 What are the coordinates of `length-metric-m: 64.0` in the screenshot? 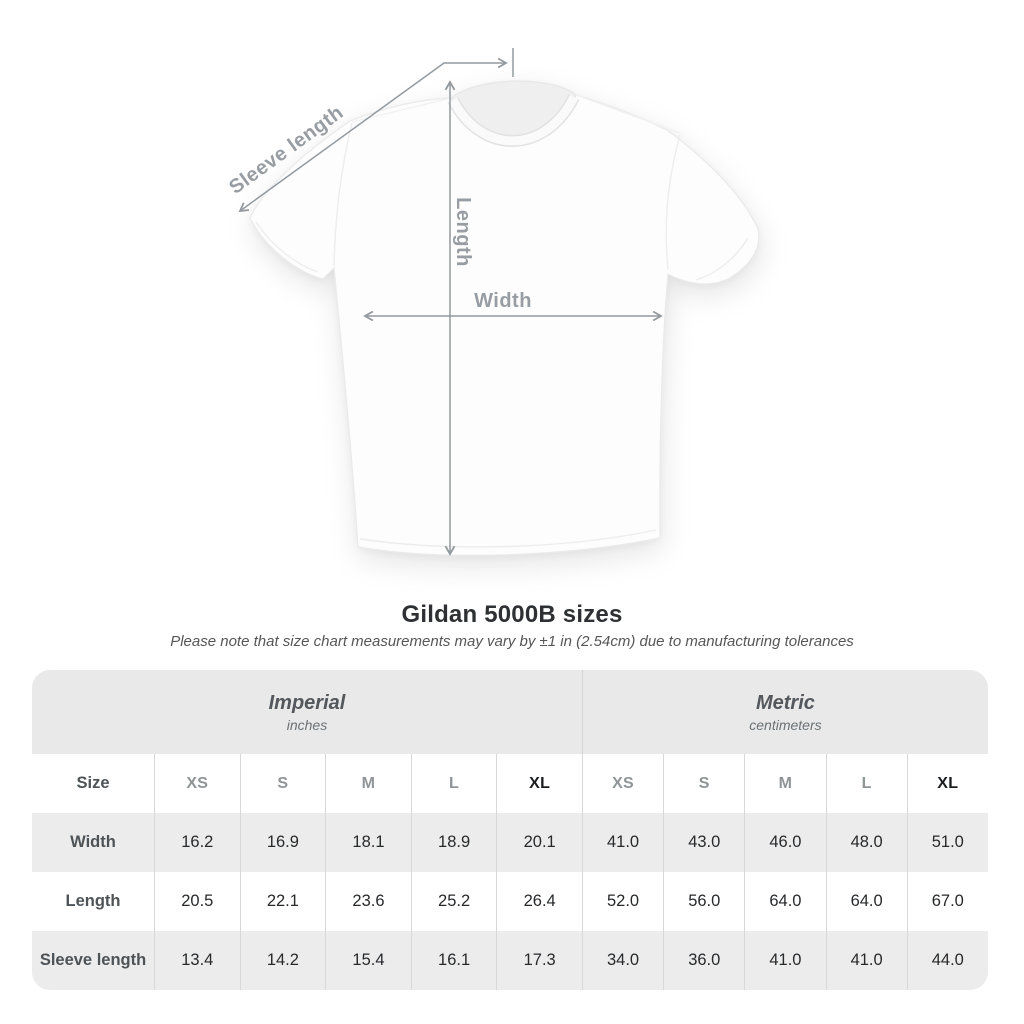 It's located at (784, 901).